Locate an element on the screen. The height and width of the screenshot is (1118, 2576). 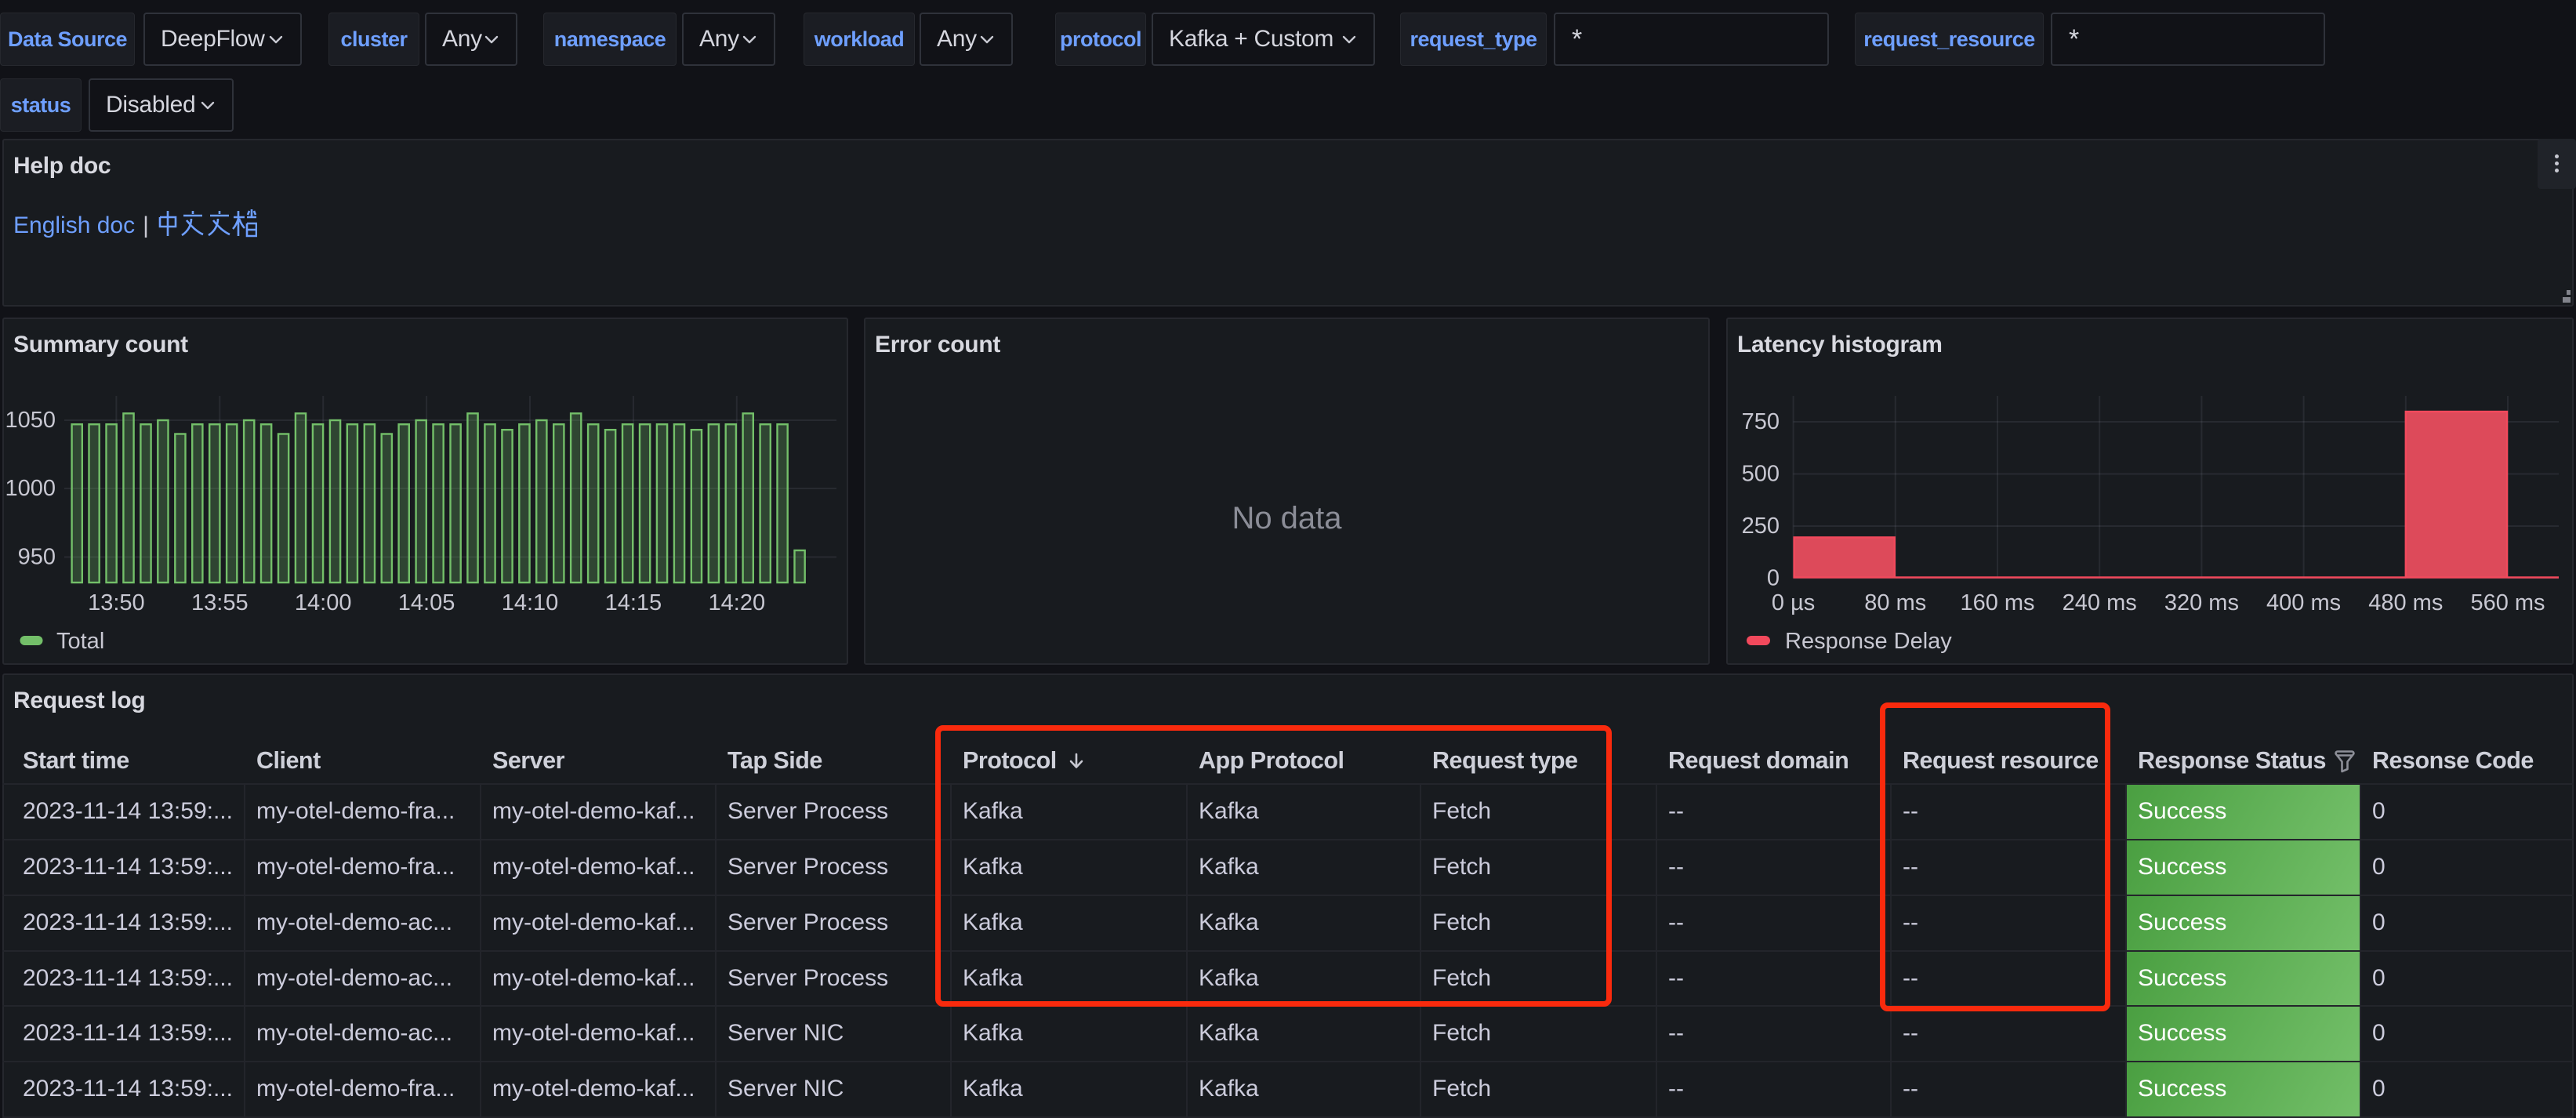
svg-text: 14:05 is located at coordinates (427, 602).